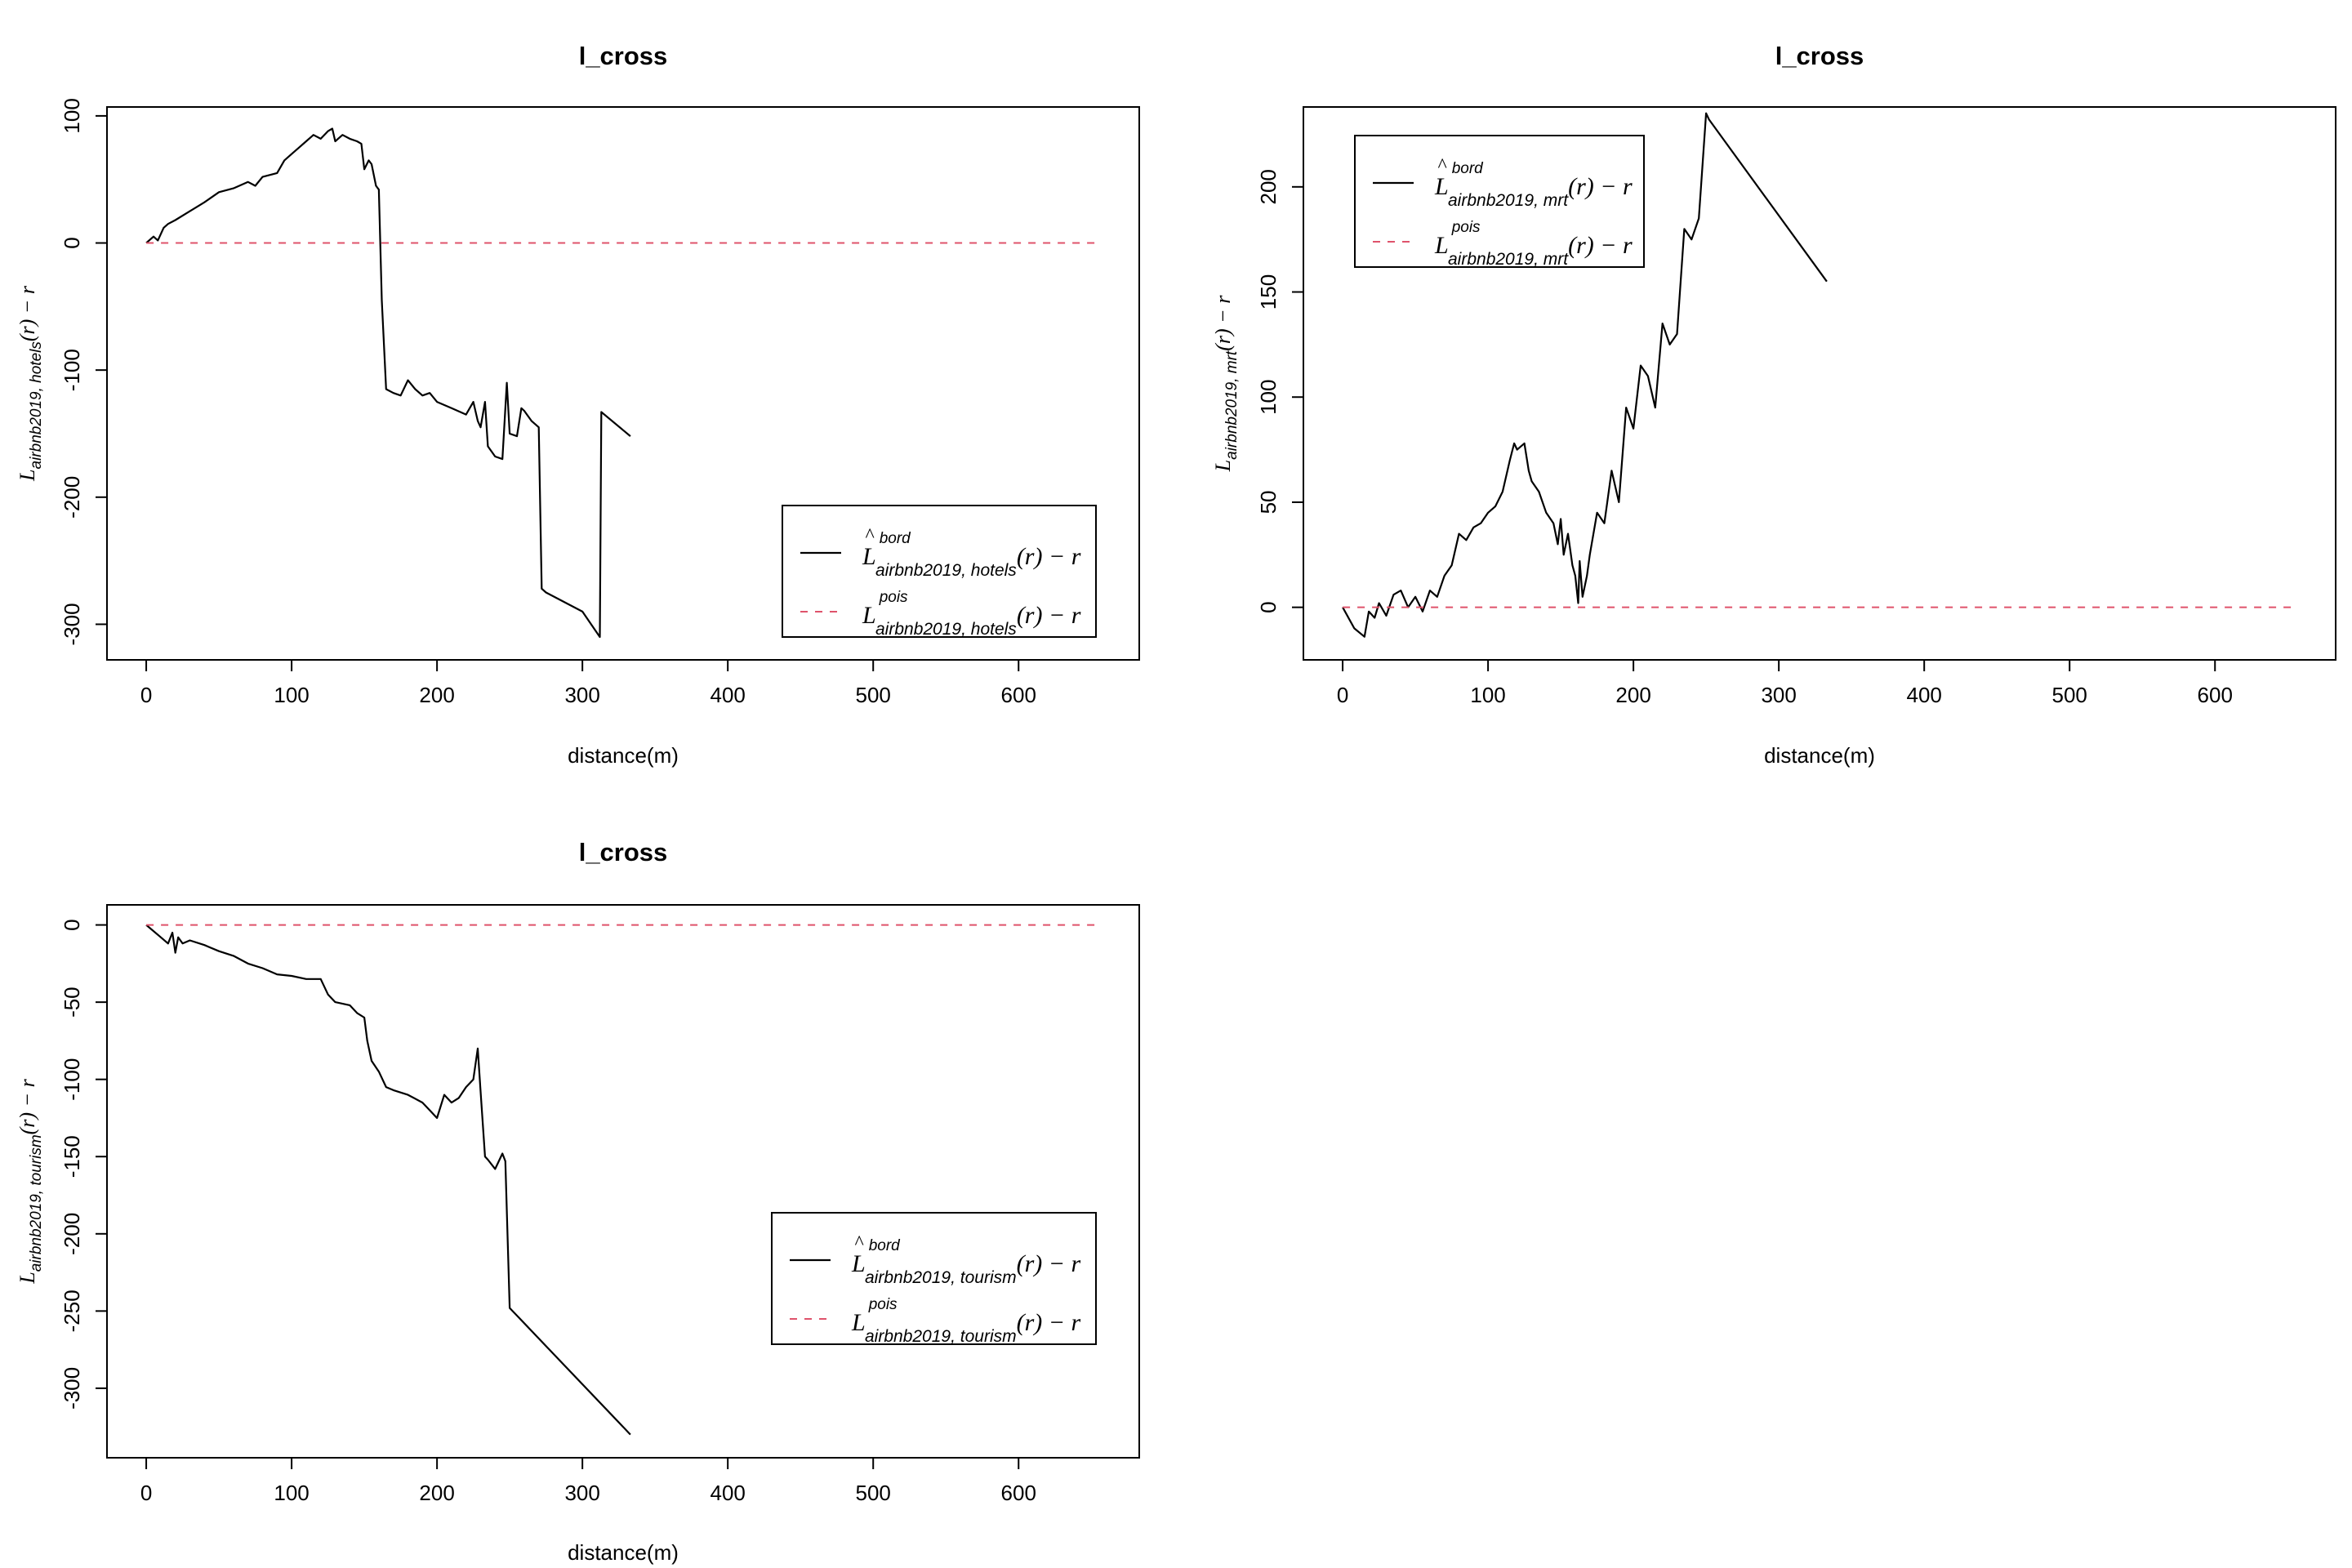 This screenshot has width=2352, height=1568. I want to click on y-axis-label: Lairbnb2019, tourism(r) − r, so click(30, 1181).